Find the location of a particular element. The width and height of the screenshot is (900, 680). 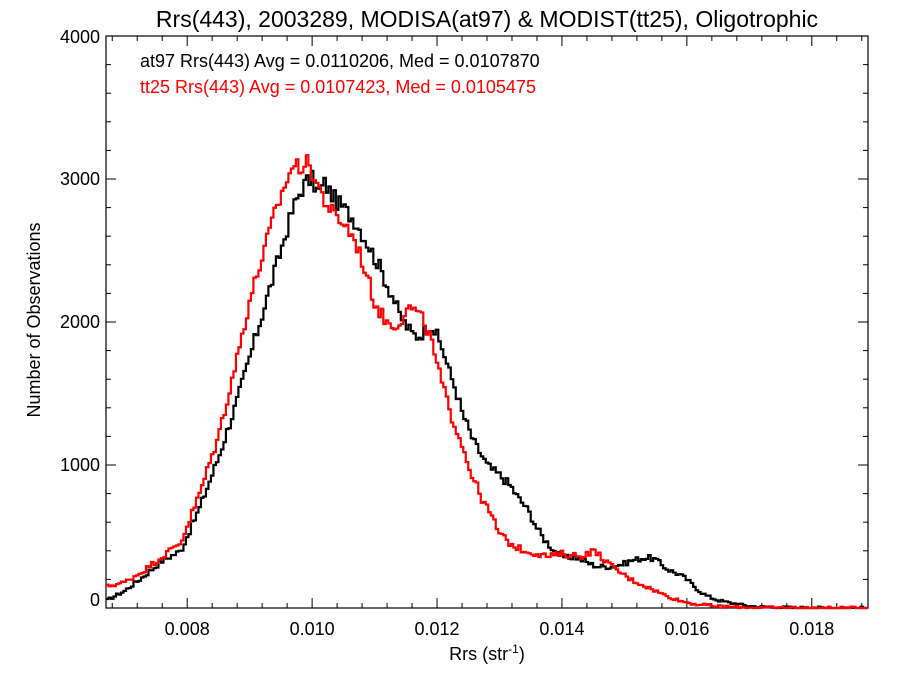

x-tick-label: 0.016 is located at coordinates (686, 629).